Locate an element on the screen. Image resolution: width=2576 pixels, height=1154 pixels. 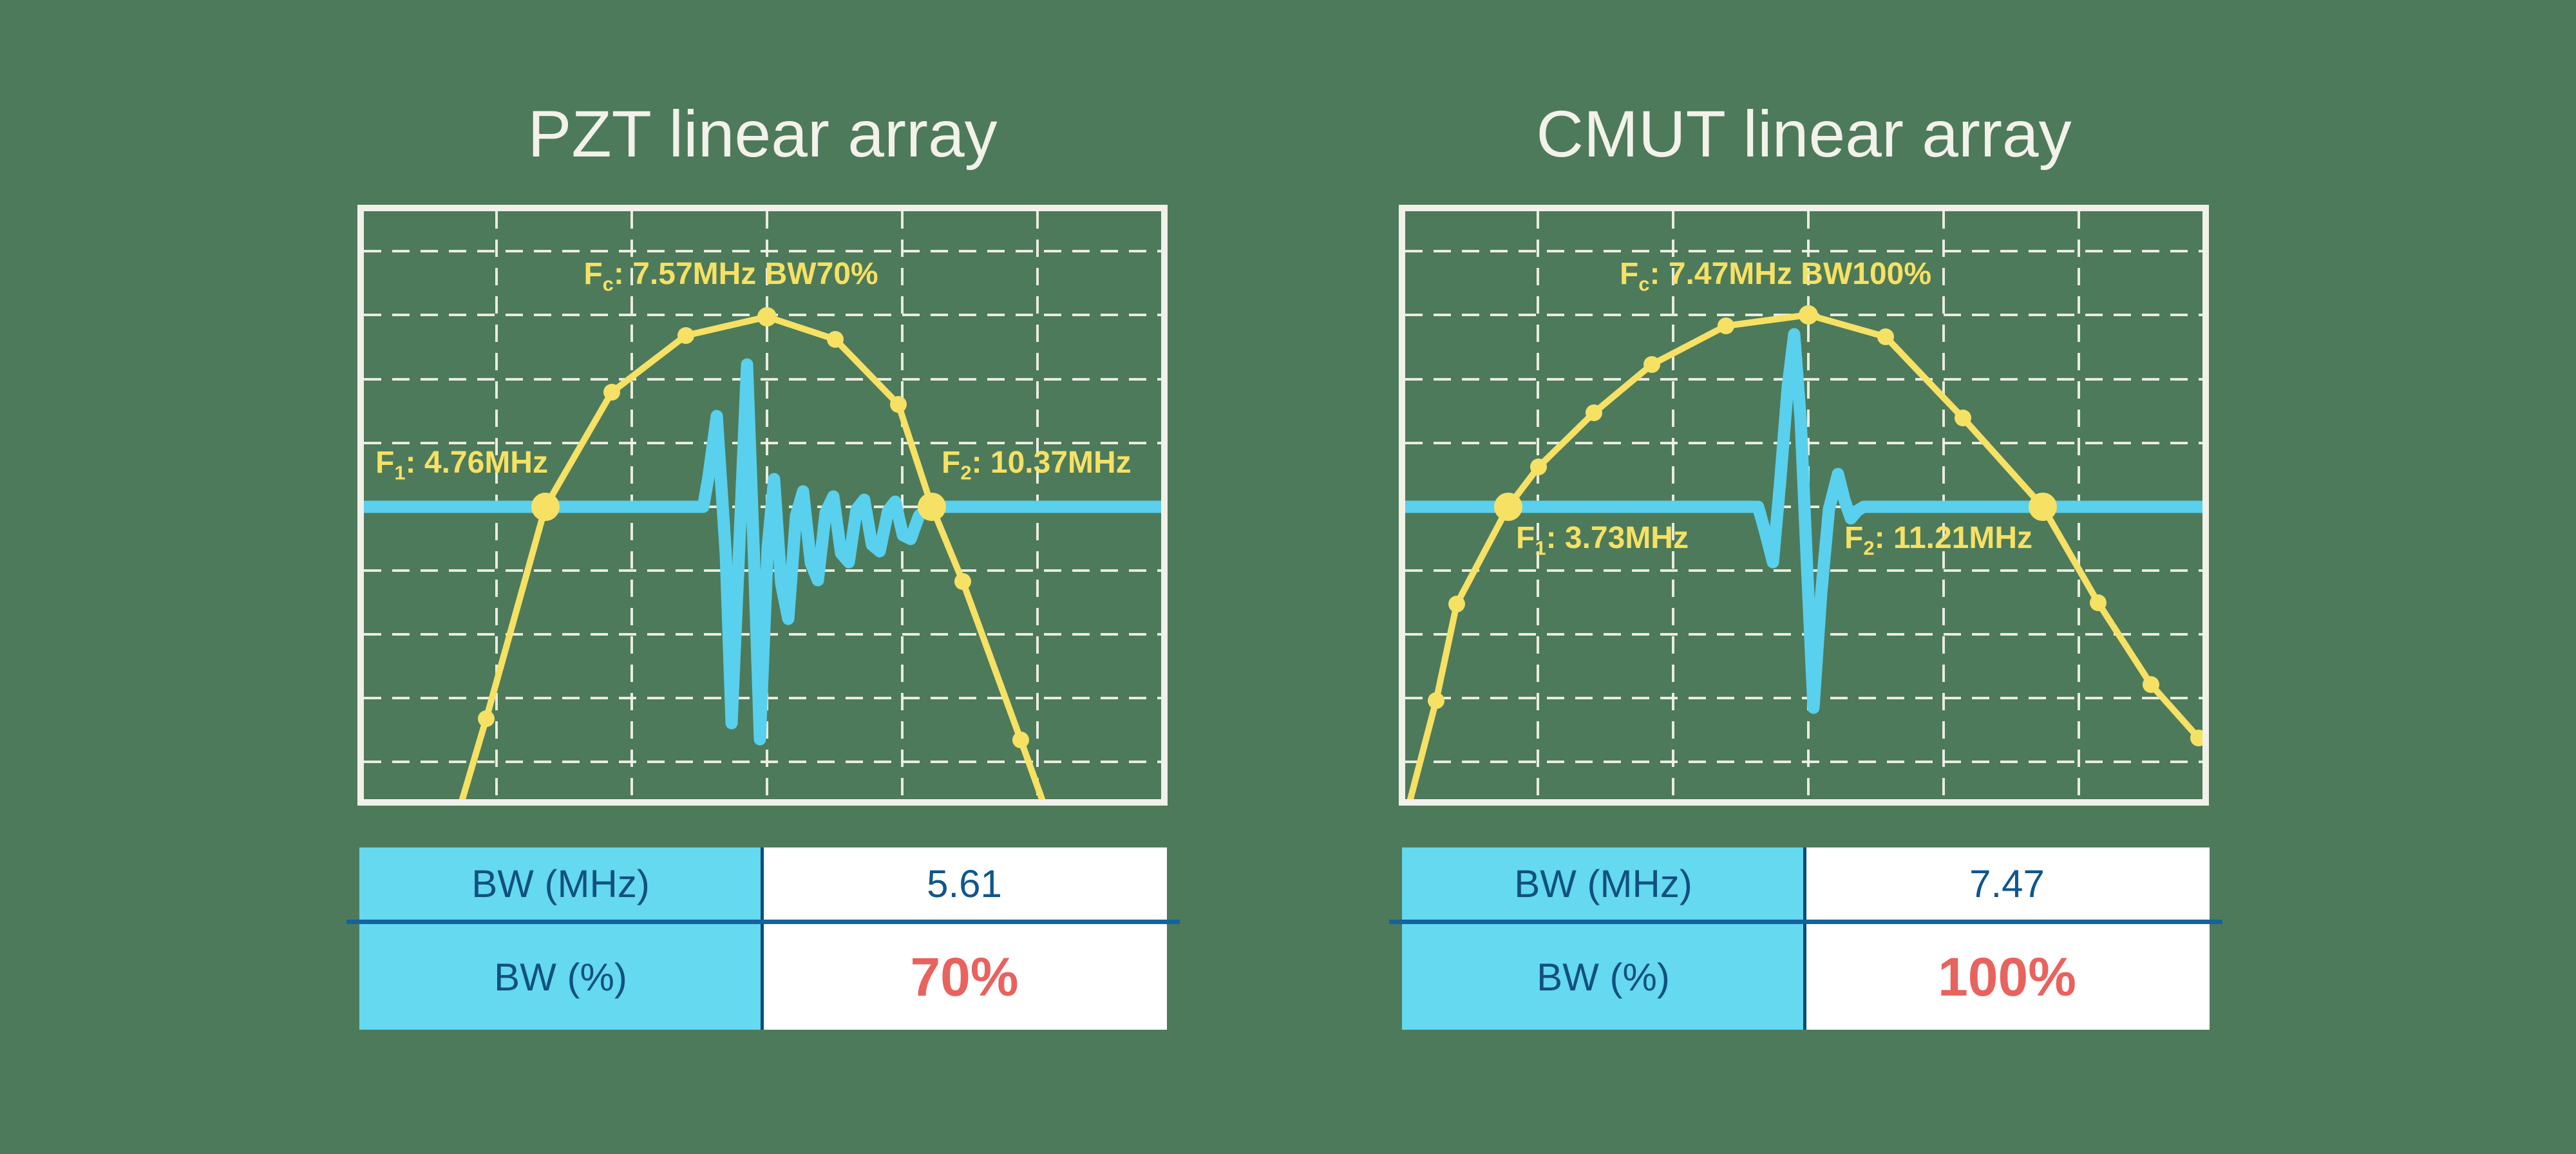
table-row: BW (MHz) 5.61 is located at coordinates (763, 884).